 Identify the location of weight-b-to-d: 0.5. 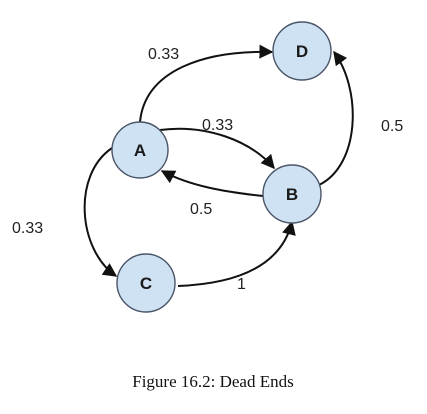
(392, 126).